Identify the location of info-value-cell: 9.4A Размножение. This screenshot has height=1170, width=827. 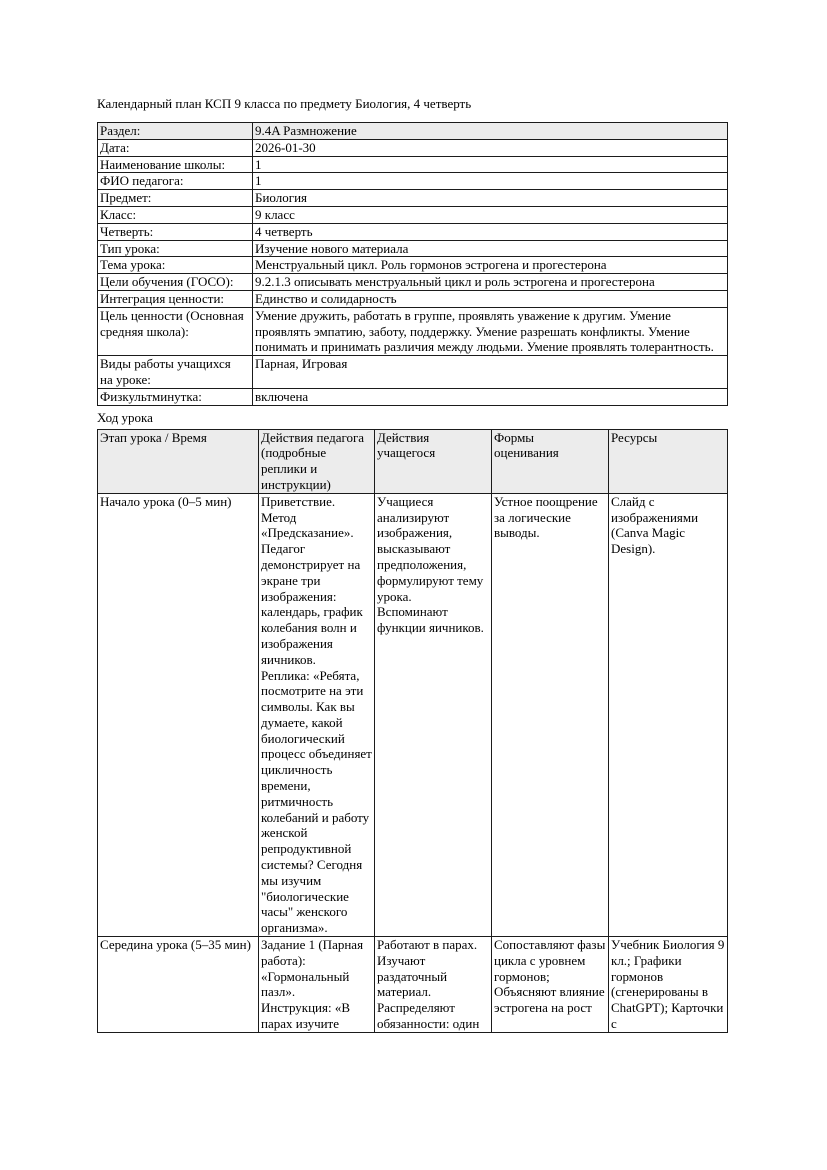
(490, 131).